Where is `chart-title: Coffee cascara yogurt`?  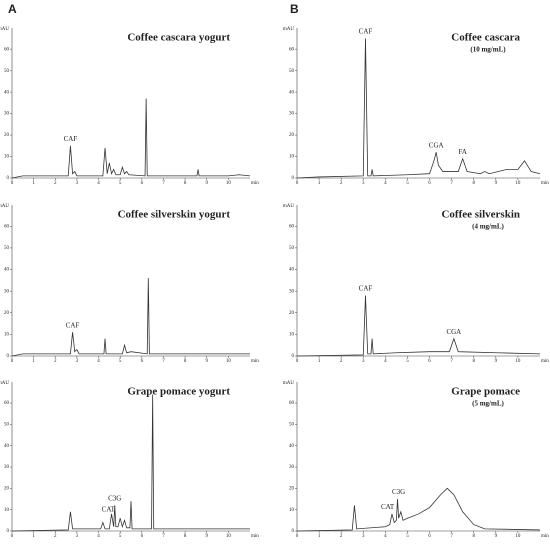 chart-title: Coffee cascara yogurt is located at coordinates (178, 38).